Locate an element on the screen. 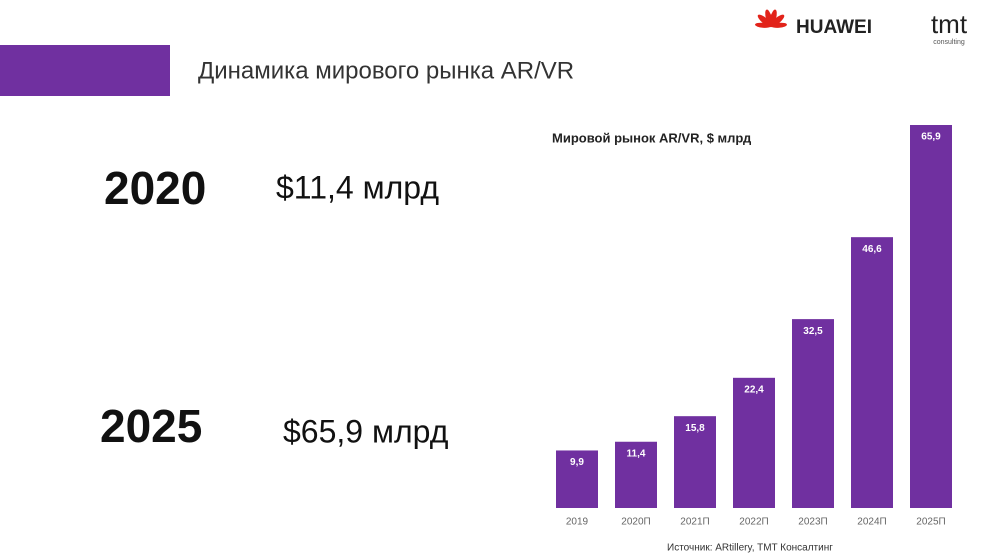 The image size is (1000, 559). x-tick-label: 2024П is located at coordinates (871, 522).